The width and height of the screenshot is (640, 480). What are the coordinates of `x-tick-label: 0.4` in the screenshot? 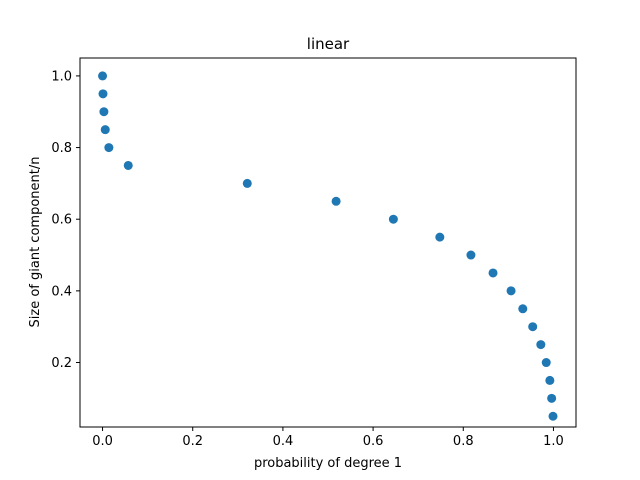 It's located at (283, 441).